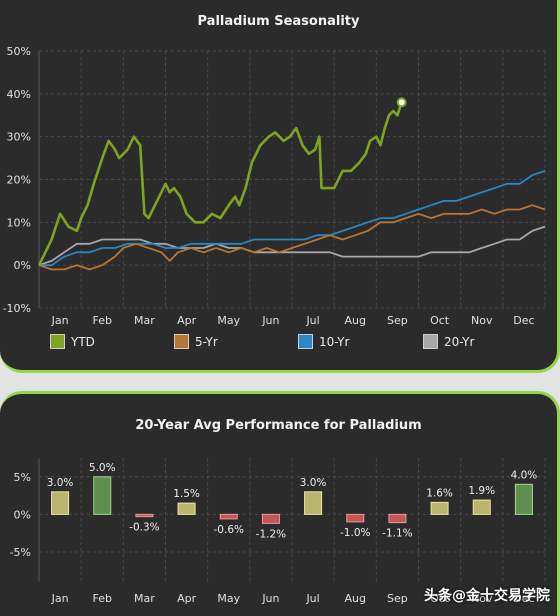 Image resolution: width=560 pixels, height=616 pixels. What do you see at coordinates (459, 341) in the screenshot?
I see `legend-label-20yr: 20-Yr` at bounding box center [459, 341].